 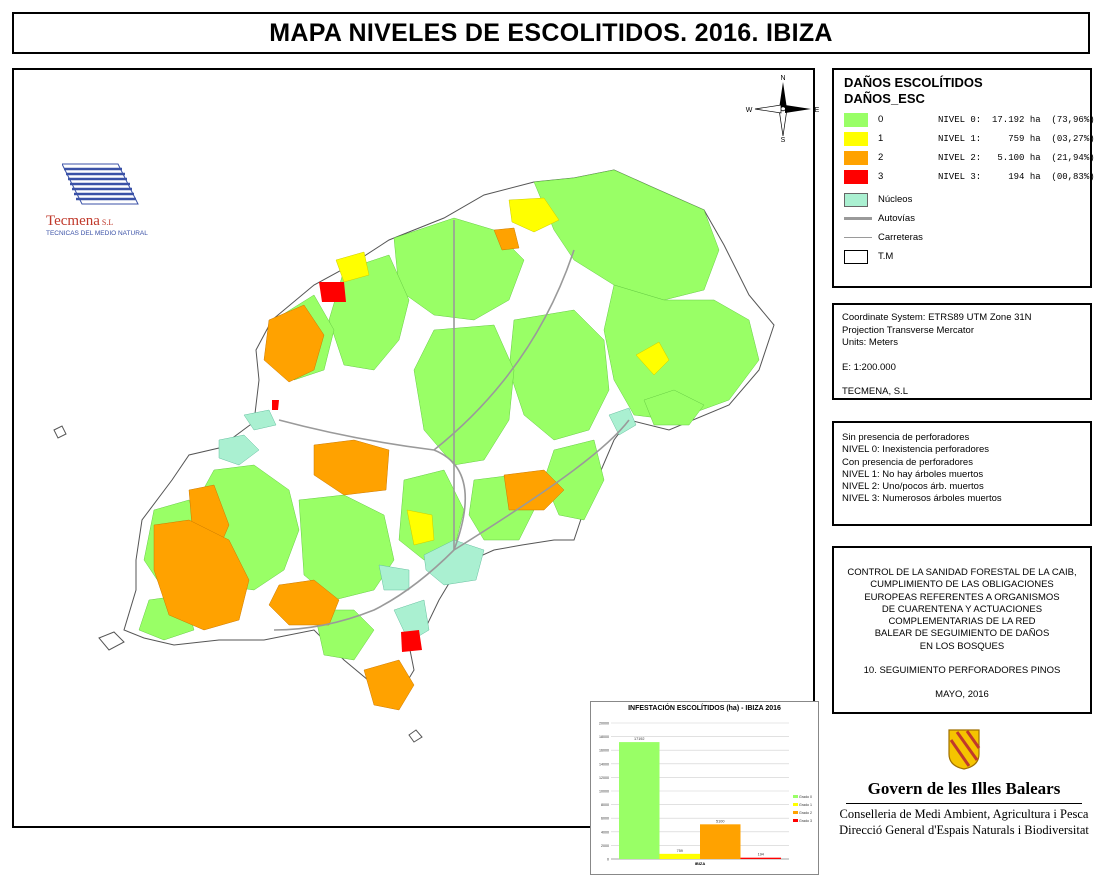 What do you see at coordinates (881, 138) in the screenshot?
I see `legend-label-level1: 1` at bounding box center [881, 138].